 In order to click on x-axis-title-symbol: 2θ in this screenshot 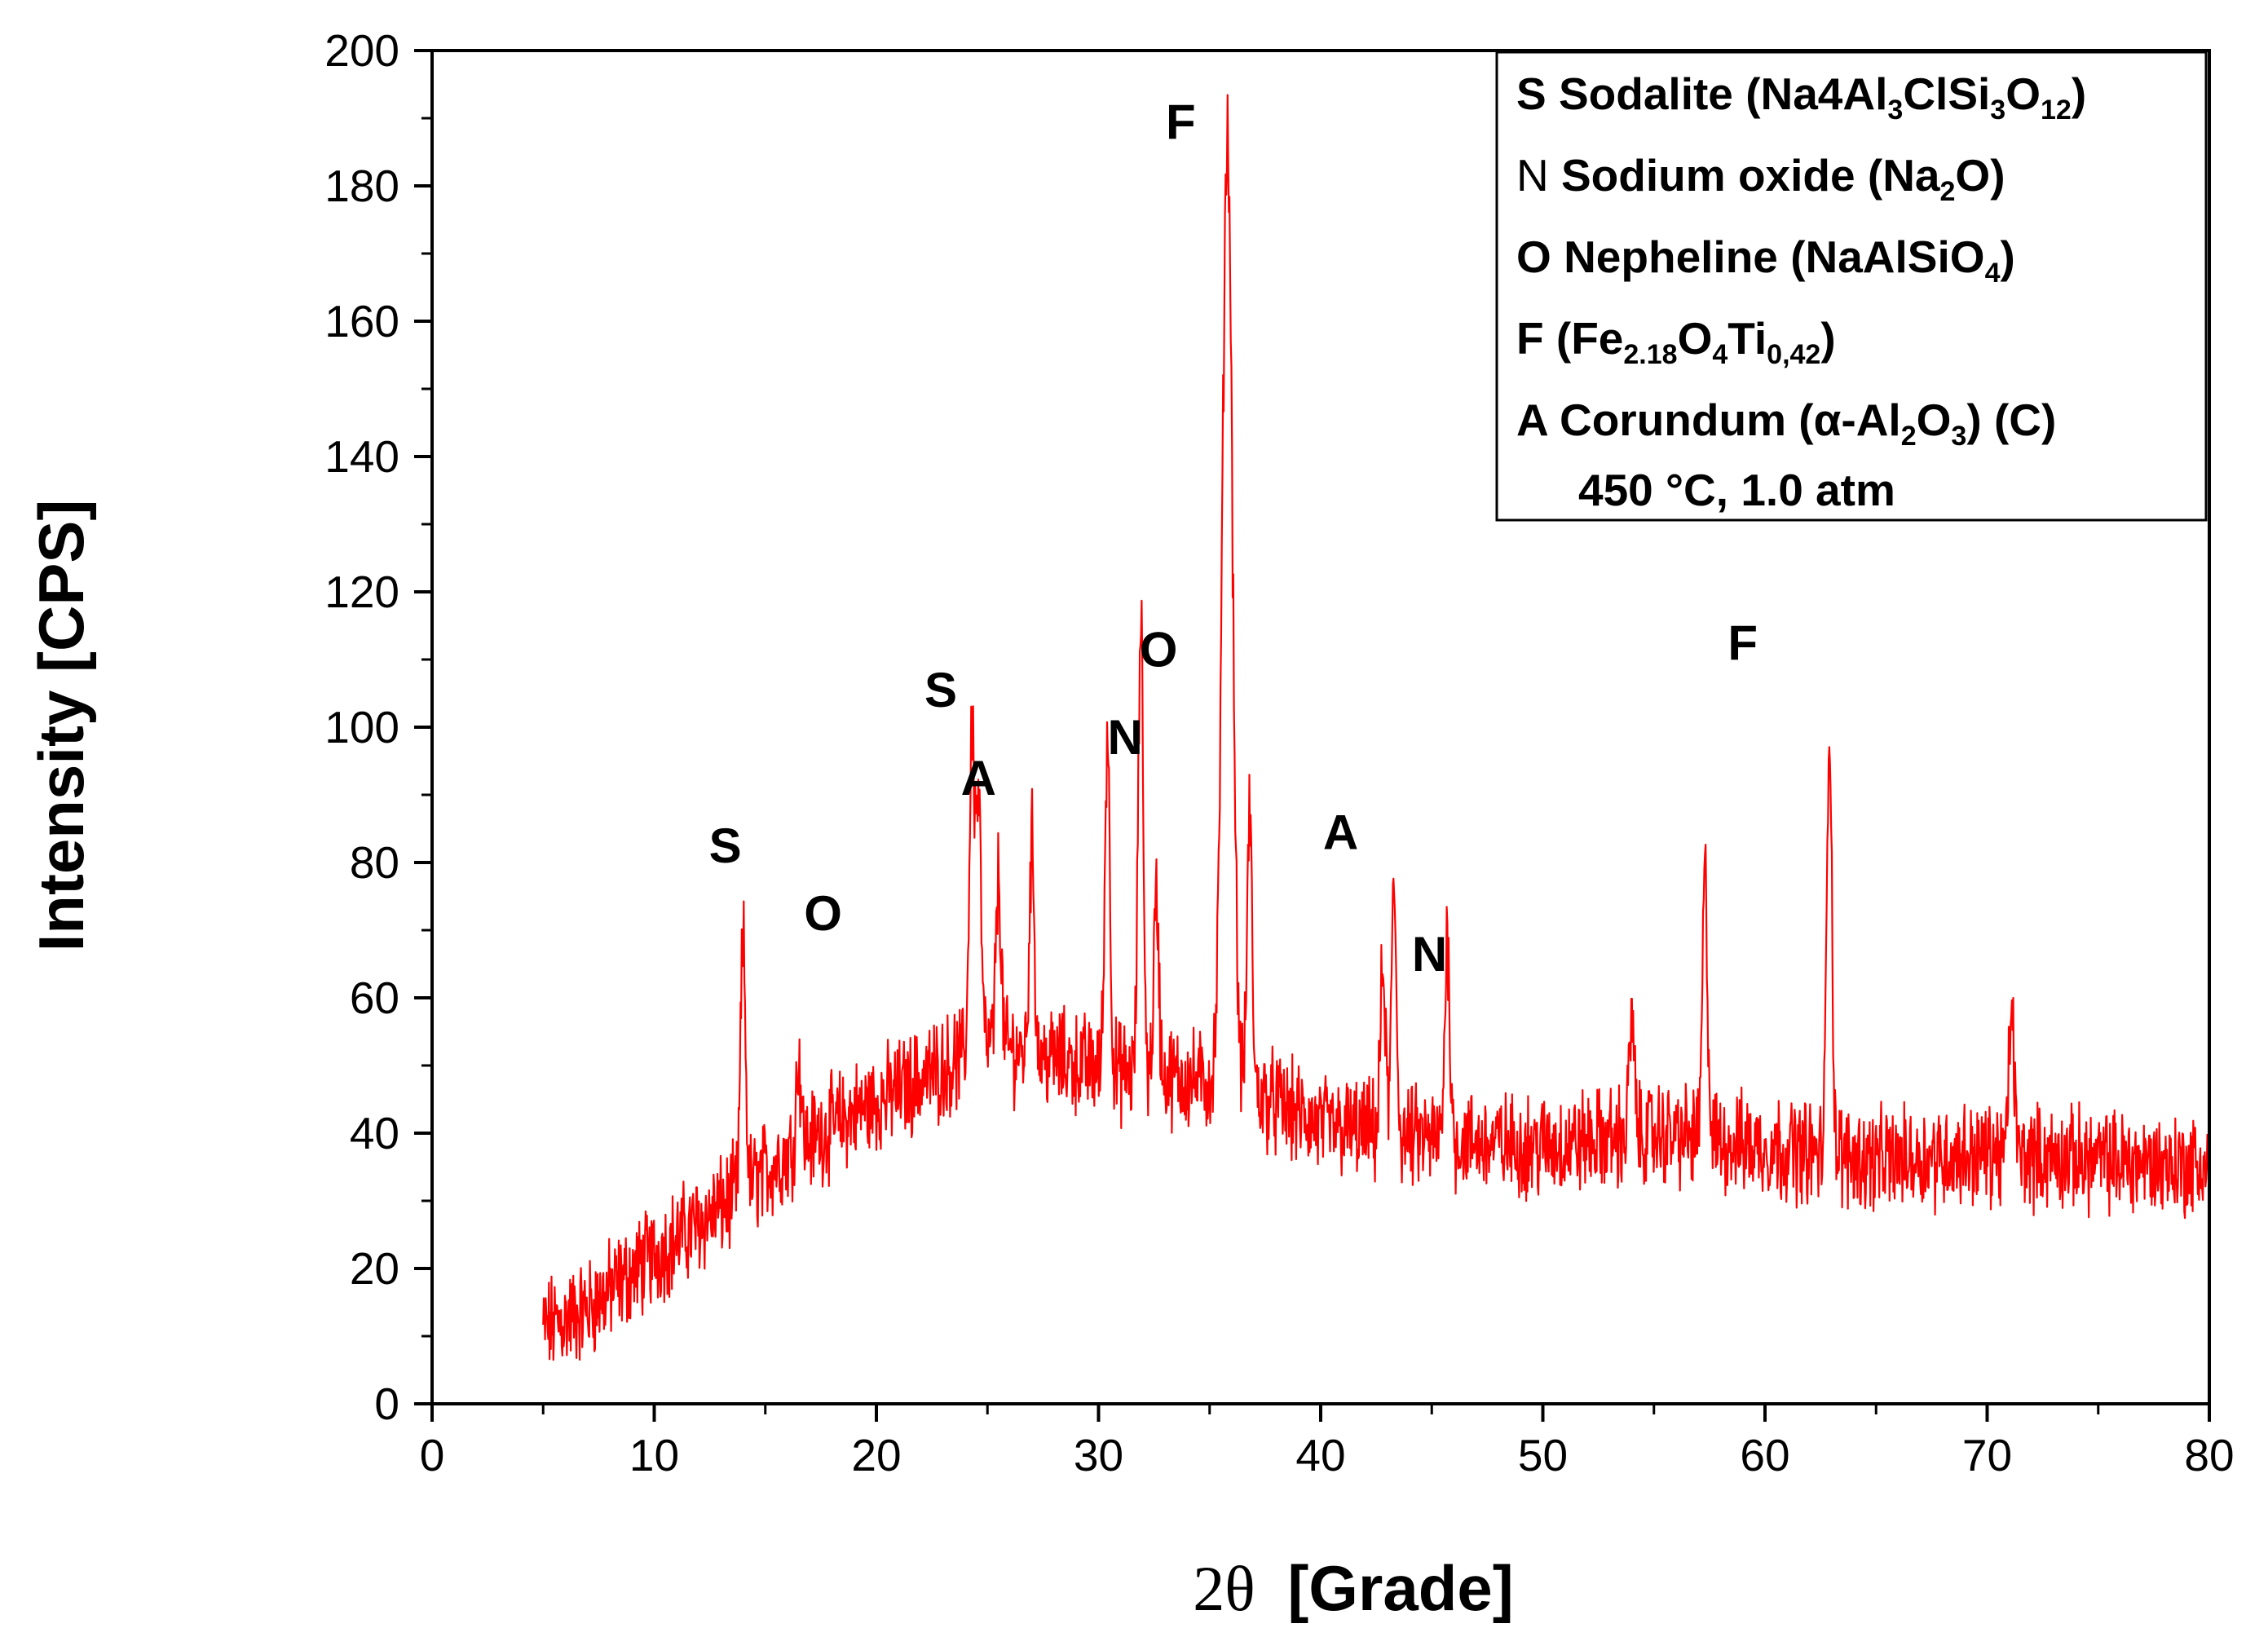, I will do `click(1224, 1589)`.